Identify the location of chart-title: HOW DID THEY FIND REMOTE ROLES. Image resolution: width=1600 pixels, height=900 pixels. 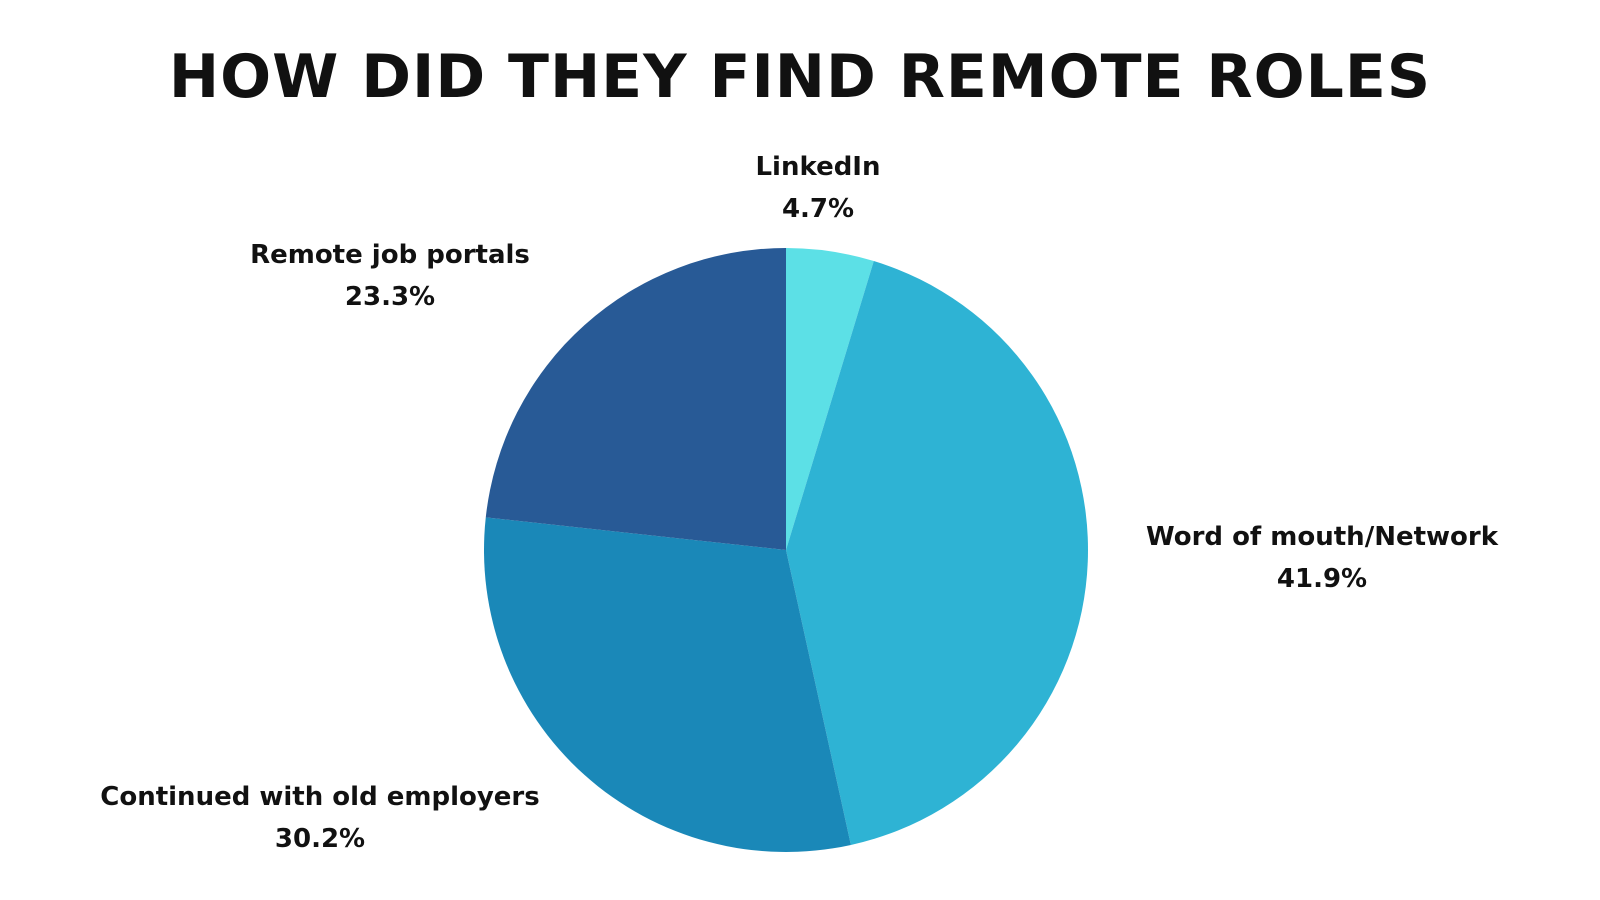
(800, 77).